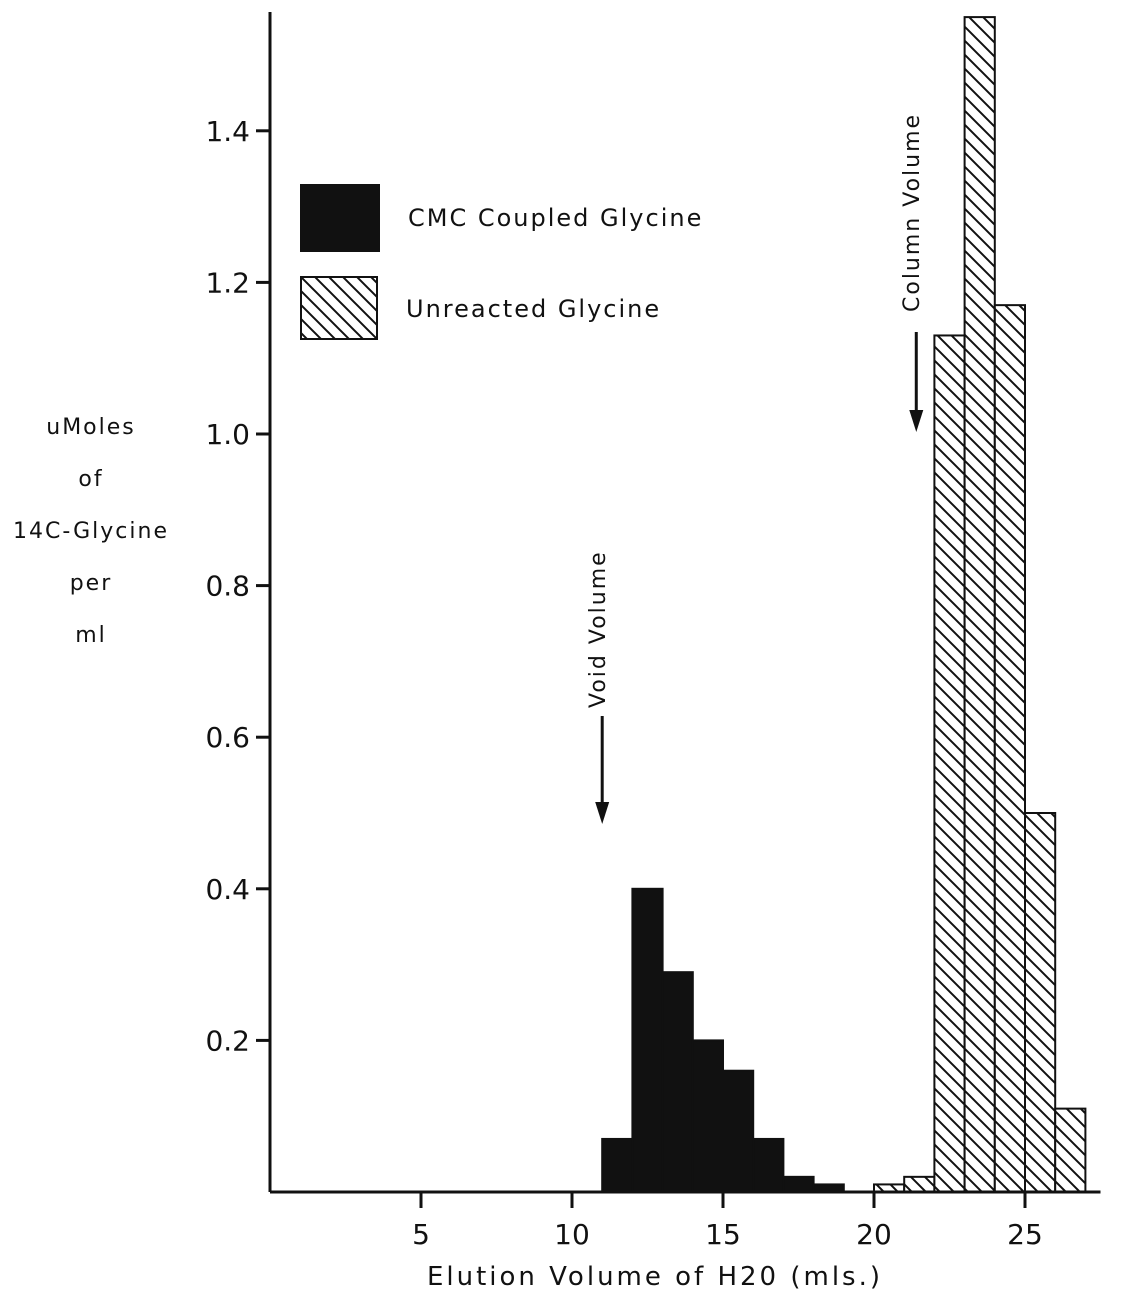 The width and height of the screenshot is (1122, 1304). What do you see at coordinates (912, 212) in the screenshot?
I see `annotation-column-volume: Column Volume` at bounding box center [912, 212].